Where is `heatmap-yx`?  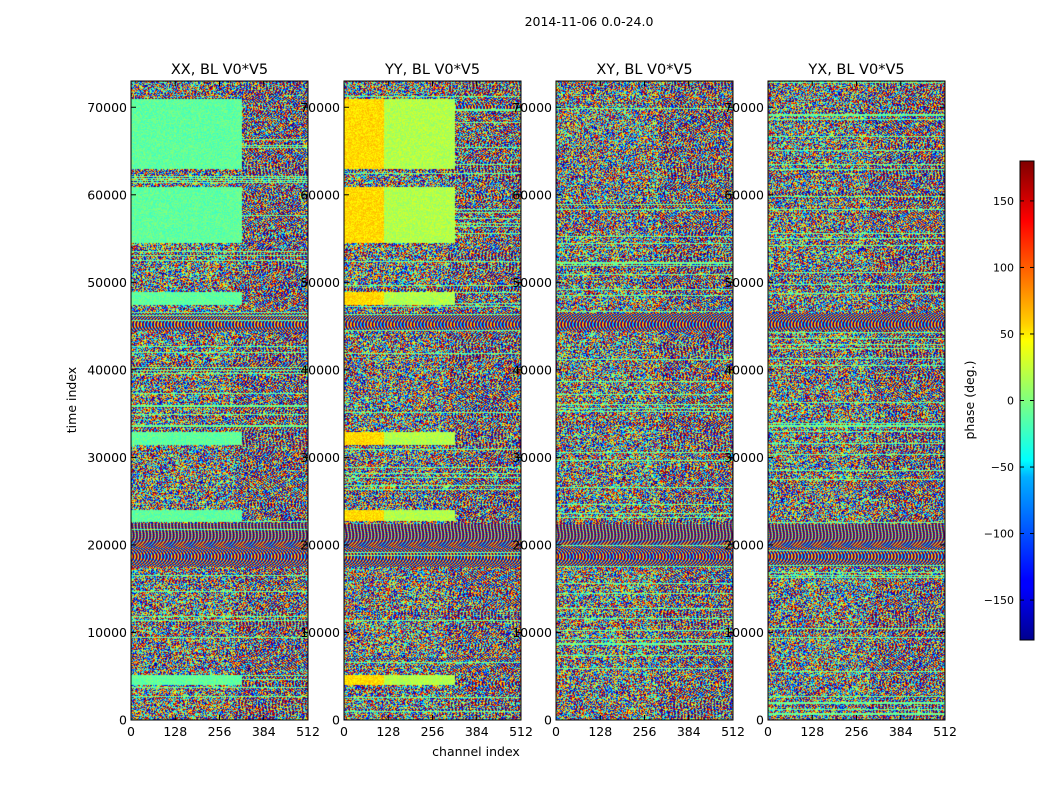
heatmap-yx is located at coordinates (856, 400).